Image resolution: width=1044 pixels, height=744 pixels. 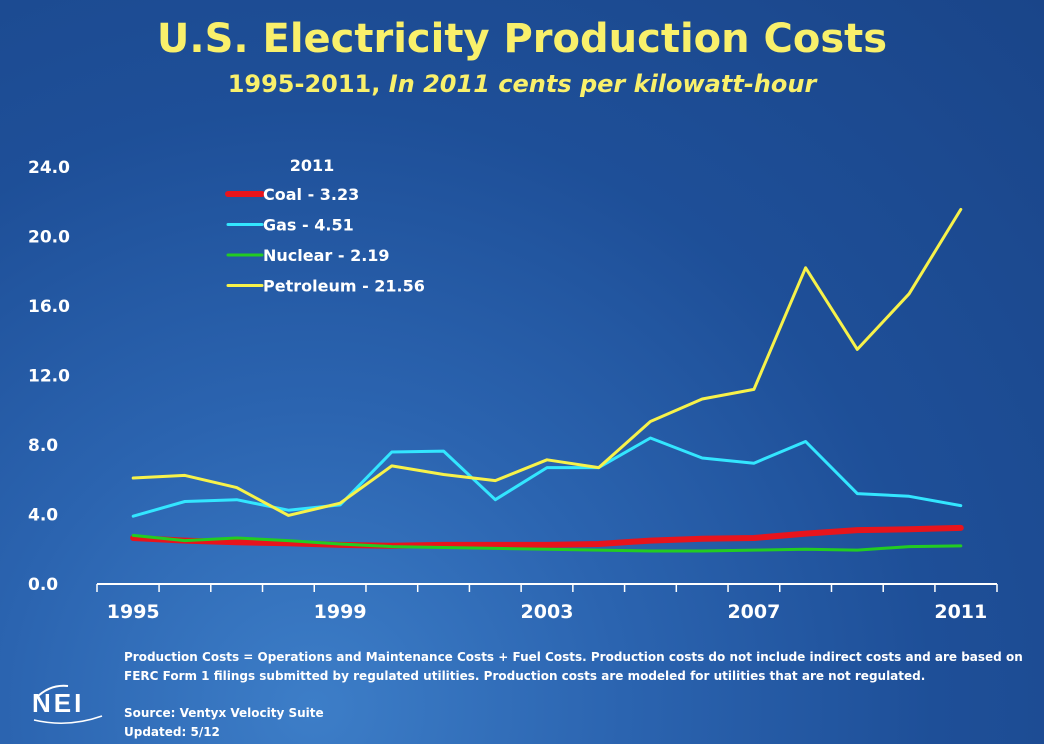 What do you see at coordinates (547, 543) in the screenshot?
I see `series-line-nuclear` at bounding box center [547, 543].